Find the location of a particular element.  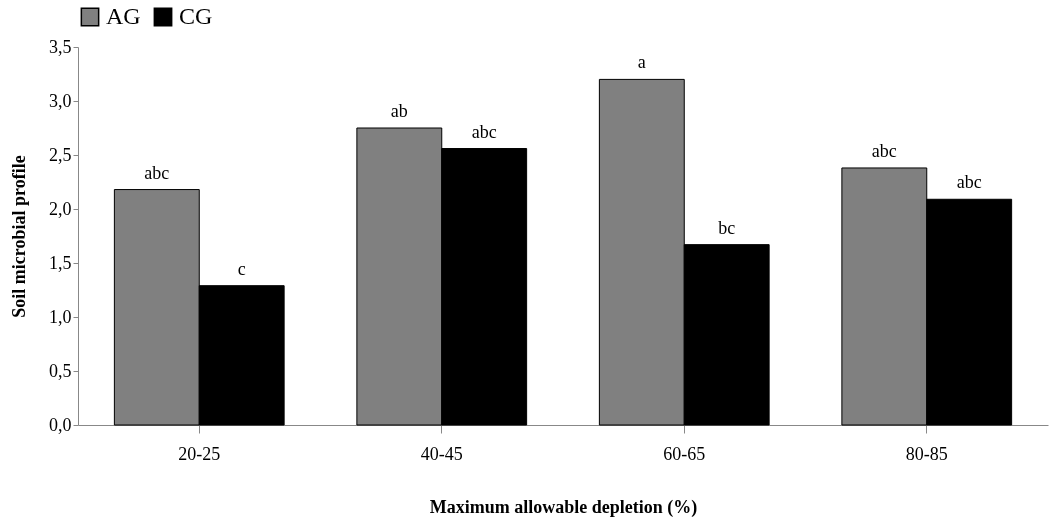

legend-label: CG is located at coordinates (196, 16).